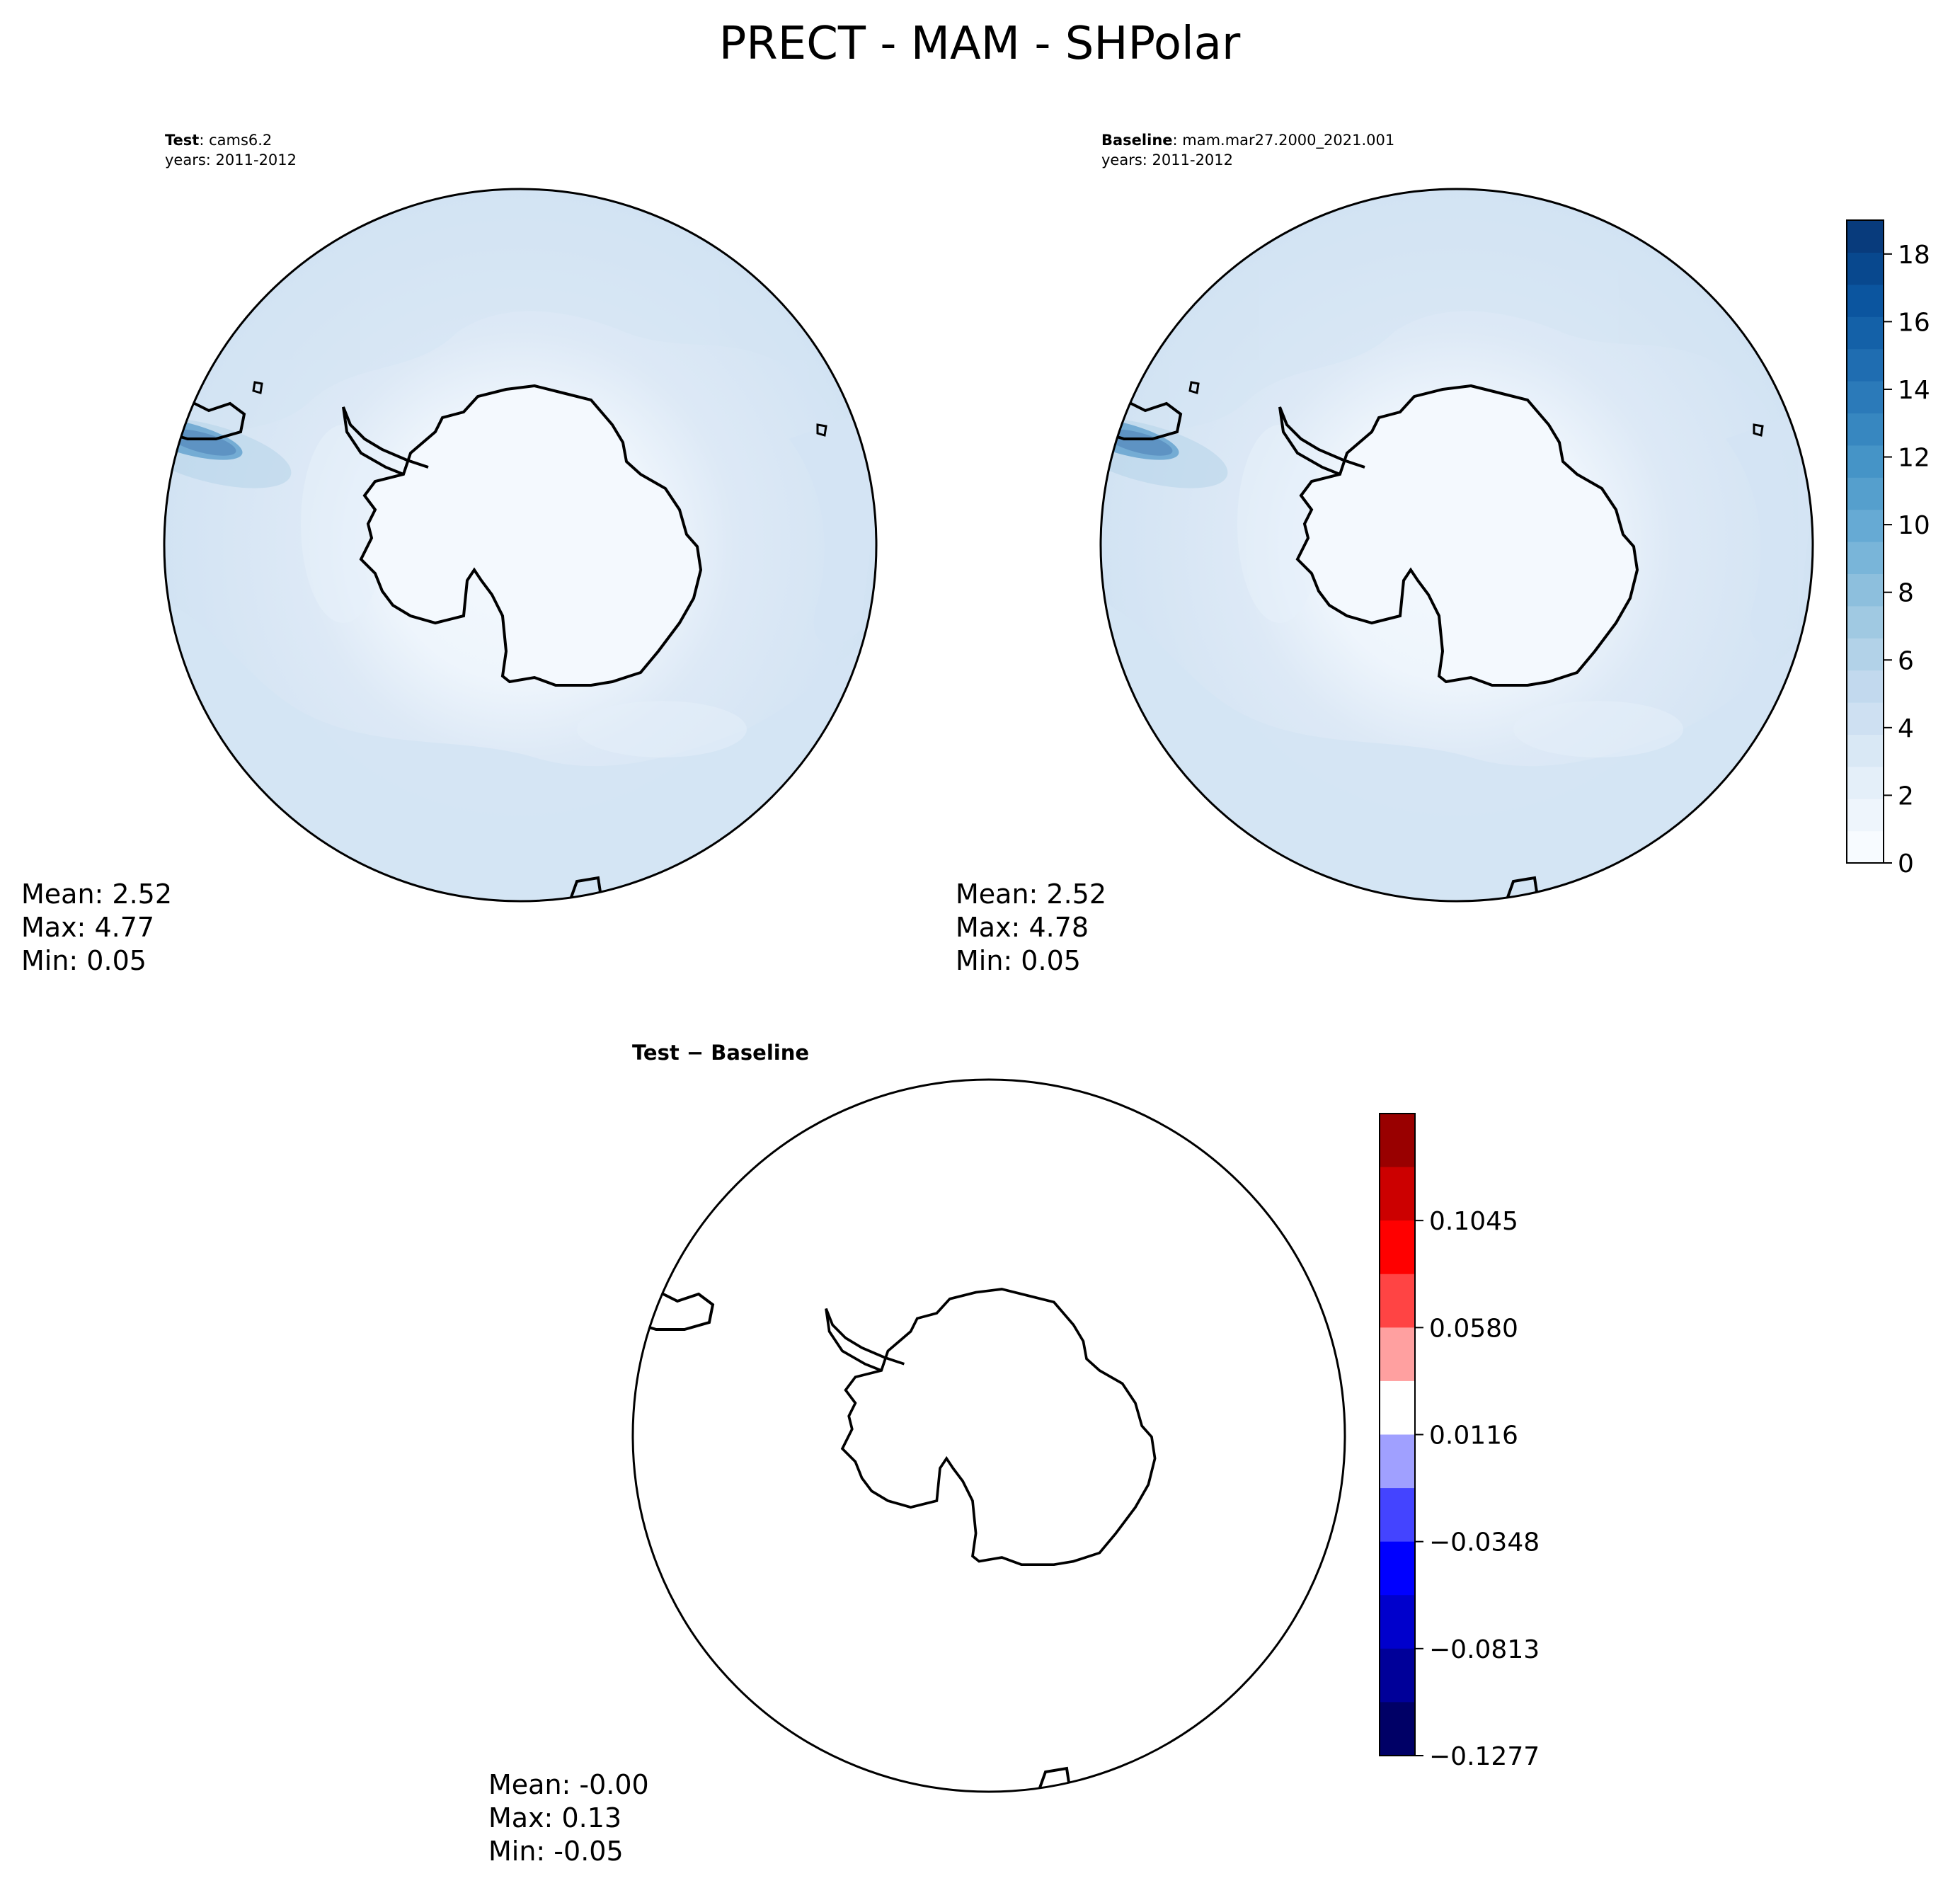 This screenshot has width=1960, height=1888. I want to click on precip-colorbar-tick-label: 8, so click(1906, 593).